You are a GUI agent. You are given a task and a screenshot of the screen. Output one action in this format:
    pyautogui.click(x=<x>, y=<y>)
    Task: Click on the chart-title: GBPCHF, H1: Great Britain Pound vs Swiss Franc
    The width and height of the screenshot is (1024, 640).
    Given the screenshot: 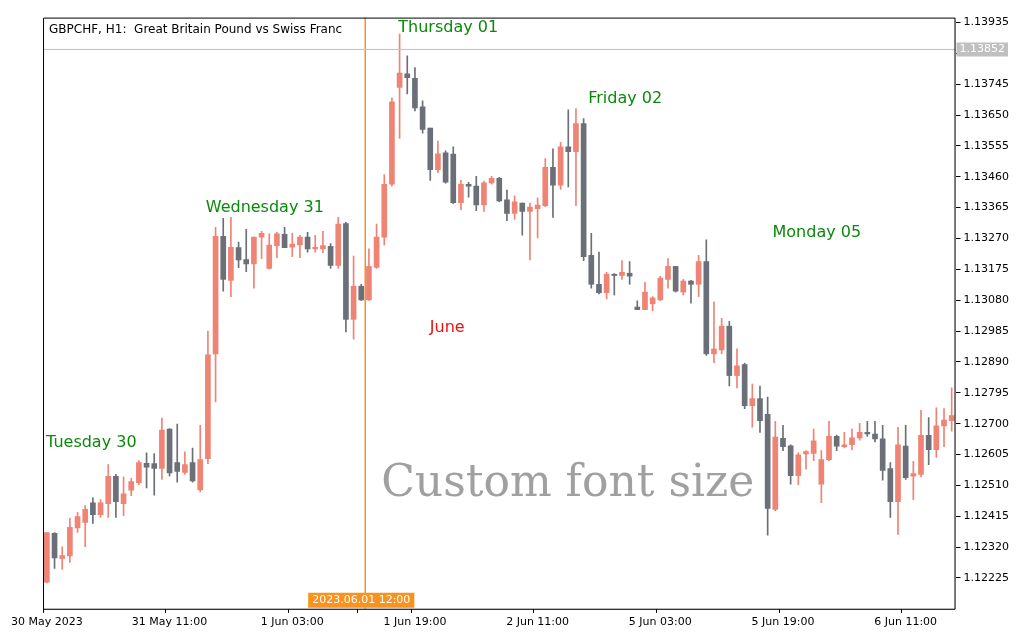 What is the action you would take?
    pyautogui.click(x=196, y=28)
    